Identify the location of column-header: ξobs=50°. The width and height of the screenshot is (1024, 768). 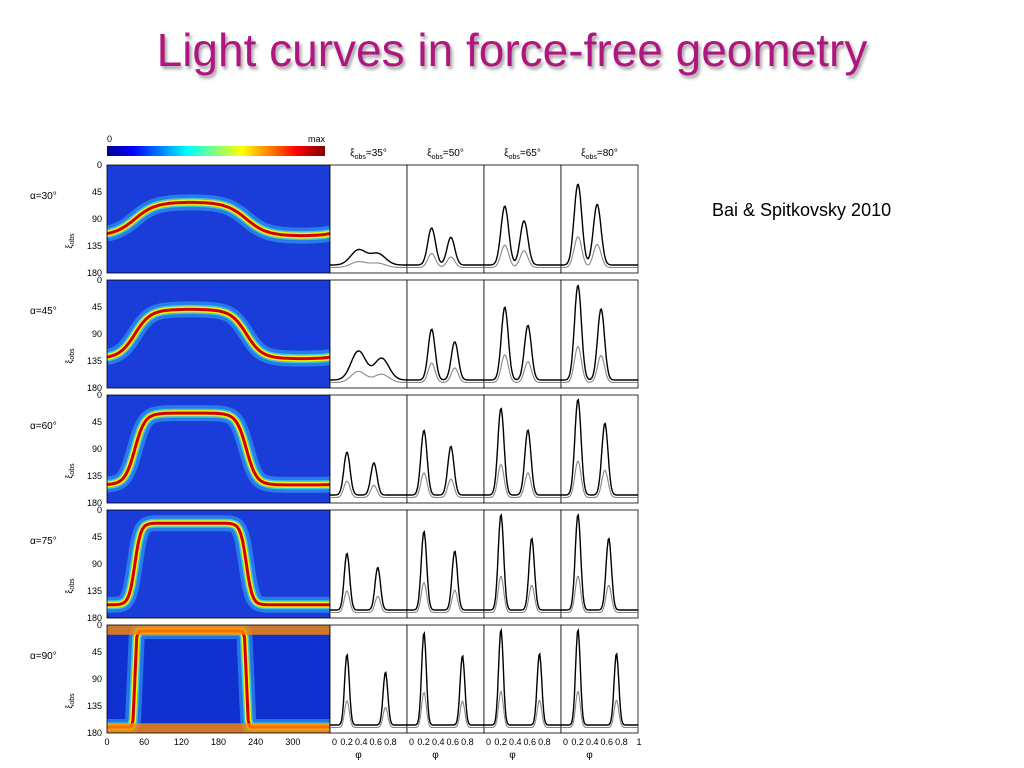
(445, 154).